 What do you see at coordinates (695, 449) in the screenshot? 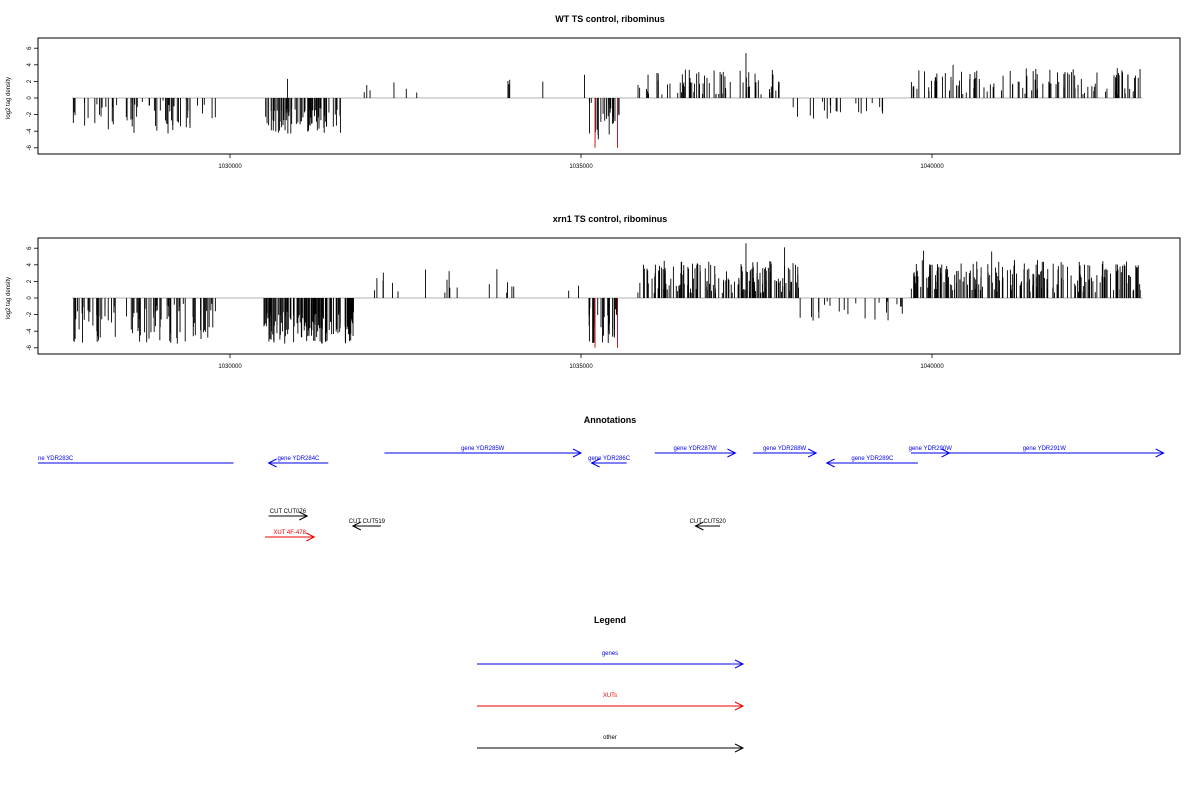
I see `feature-label: gene YDR287W` at bounding box center [695, 449].